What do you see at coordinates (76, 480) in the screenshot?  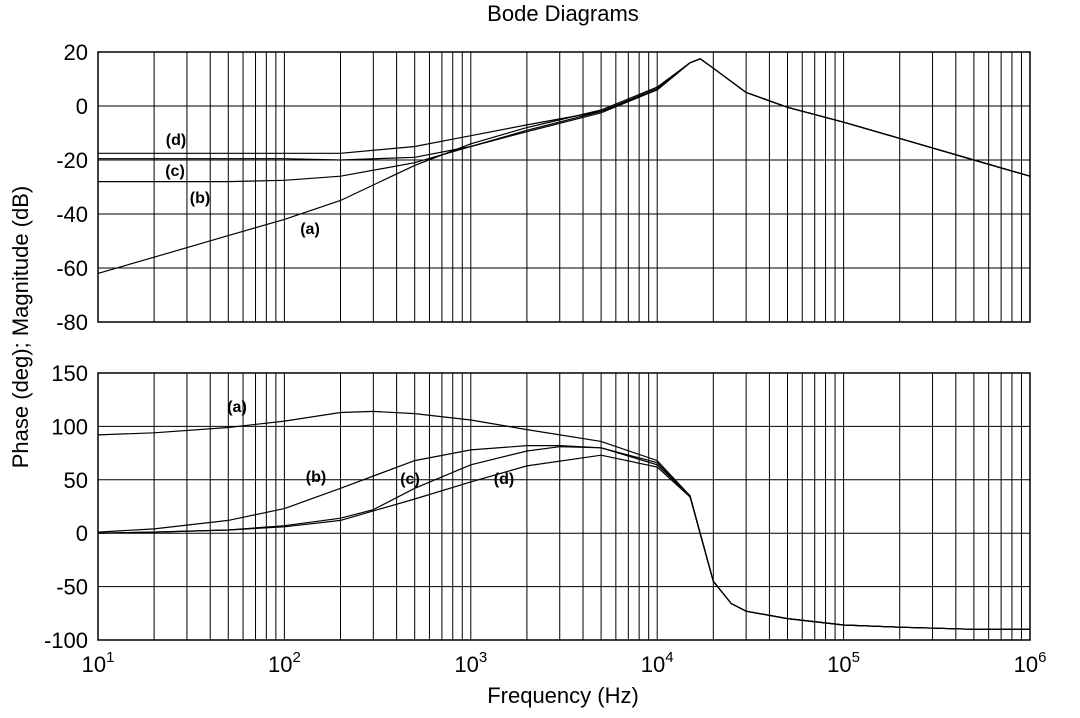 I see `phase-y-tick-label: 50` at bounding box center [76, 480].